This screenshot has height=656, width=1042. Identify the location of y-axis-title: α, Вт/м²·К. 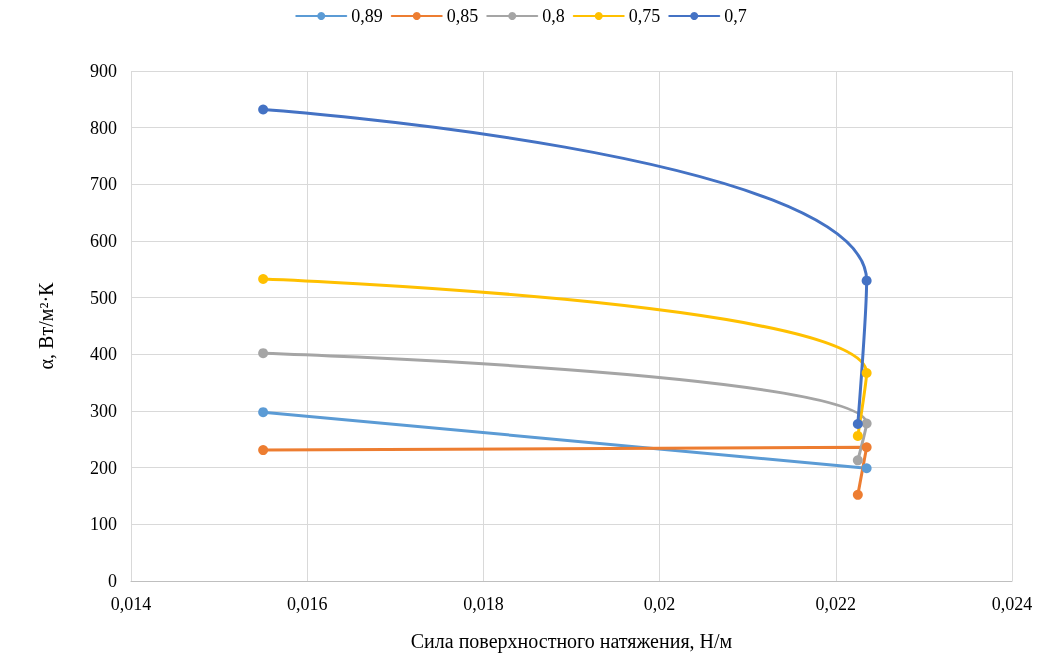
(46, 325).